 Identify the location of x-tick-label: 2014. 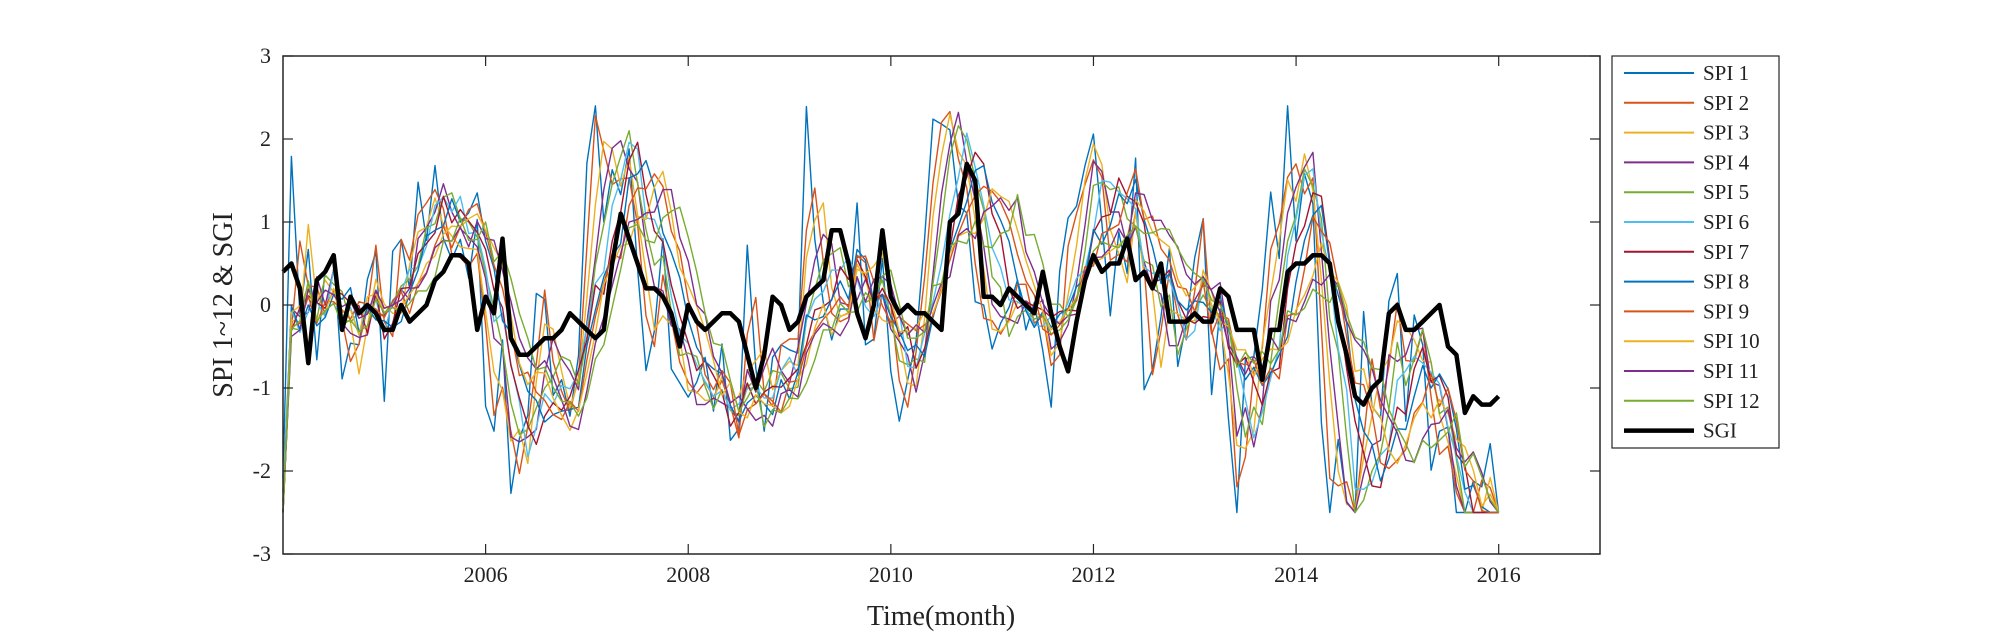
(1296, 574).